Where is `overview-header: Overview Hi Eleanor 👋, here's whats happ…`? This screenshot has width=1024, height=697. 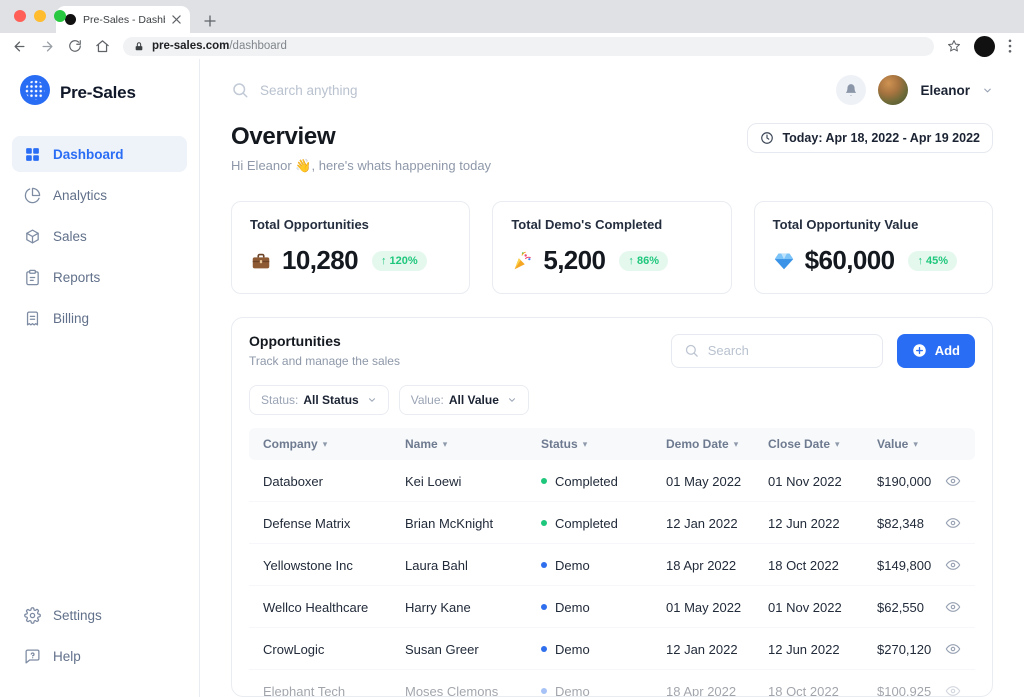 overview-header: Overview Hi Eleanor 👋, here's whats happ… is located at coordinates (612, 148).